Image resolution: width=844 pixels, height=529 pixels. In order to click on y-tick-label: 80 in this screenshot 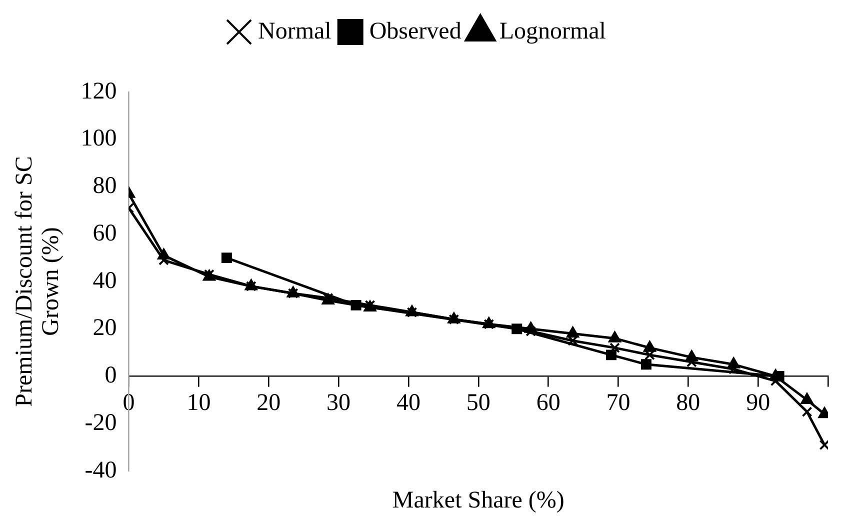, I will do `click(104, 186)`.